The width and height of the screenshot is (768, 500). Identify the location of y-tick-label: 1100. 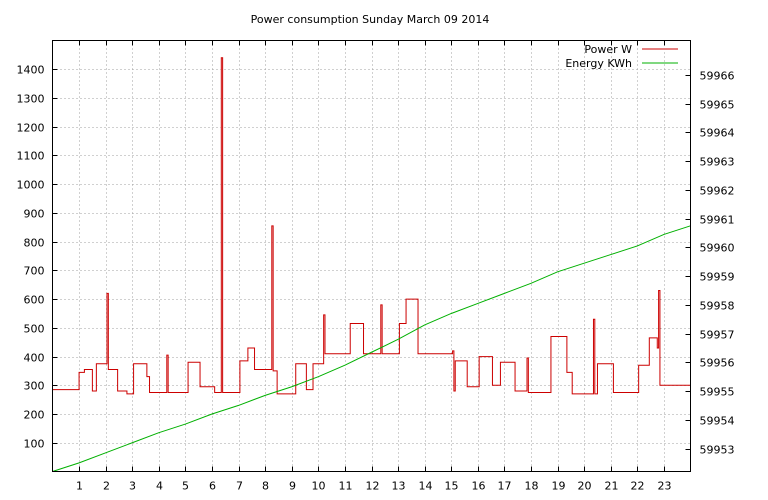
(31, 156).